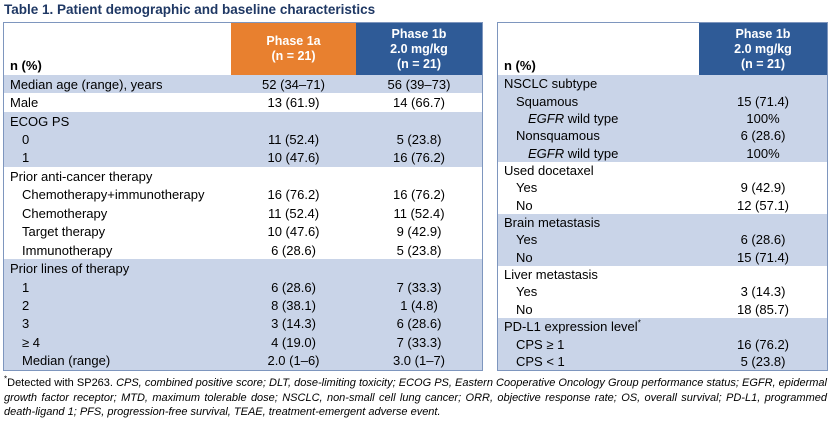 Image resolution: width=831 pixels, height=425 pixels. Describe the element at coordinates (243, 121) in the screenshot. I see `table-row: ECOG PS` at that location.